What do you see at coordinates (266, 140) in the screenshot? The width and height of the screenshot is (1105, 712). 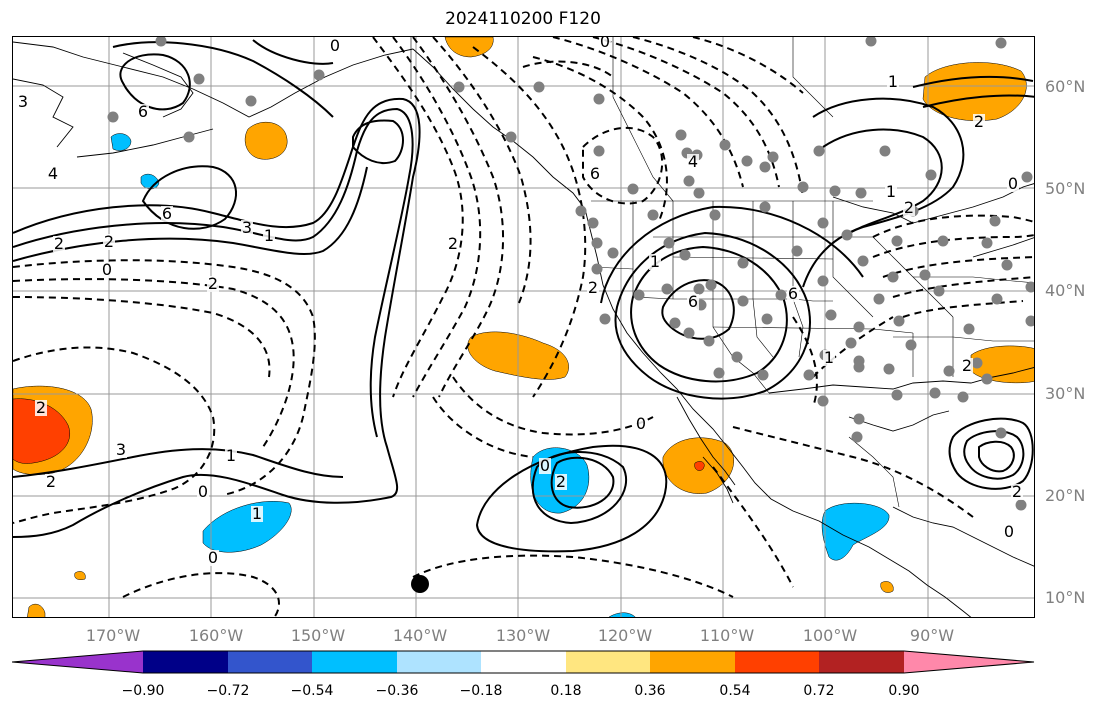 I see `shade-orange-gulfak` at bounding box center [266, 140].